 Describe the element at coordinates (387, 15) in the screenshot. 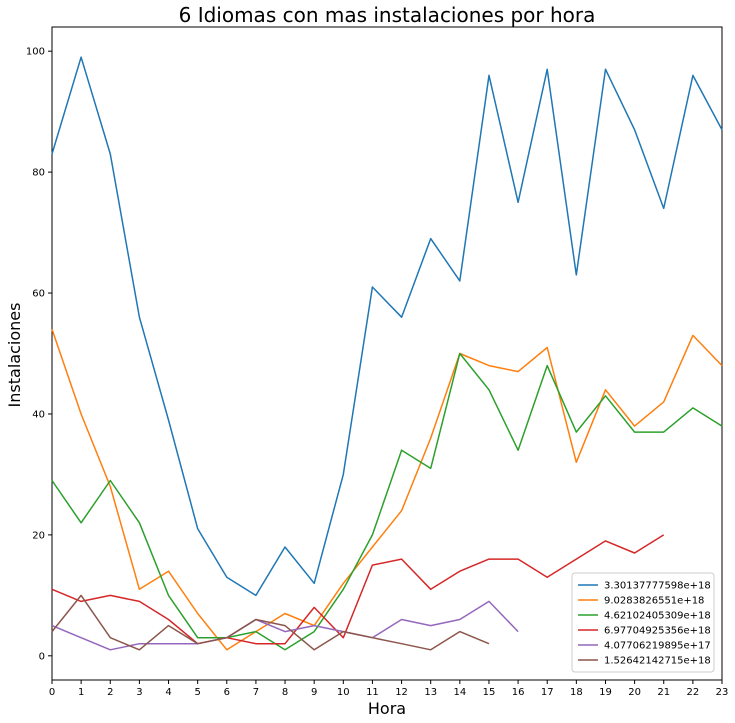

I see `chart-title: 6 Idiomas con mas instalaciones por hora` at that location.